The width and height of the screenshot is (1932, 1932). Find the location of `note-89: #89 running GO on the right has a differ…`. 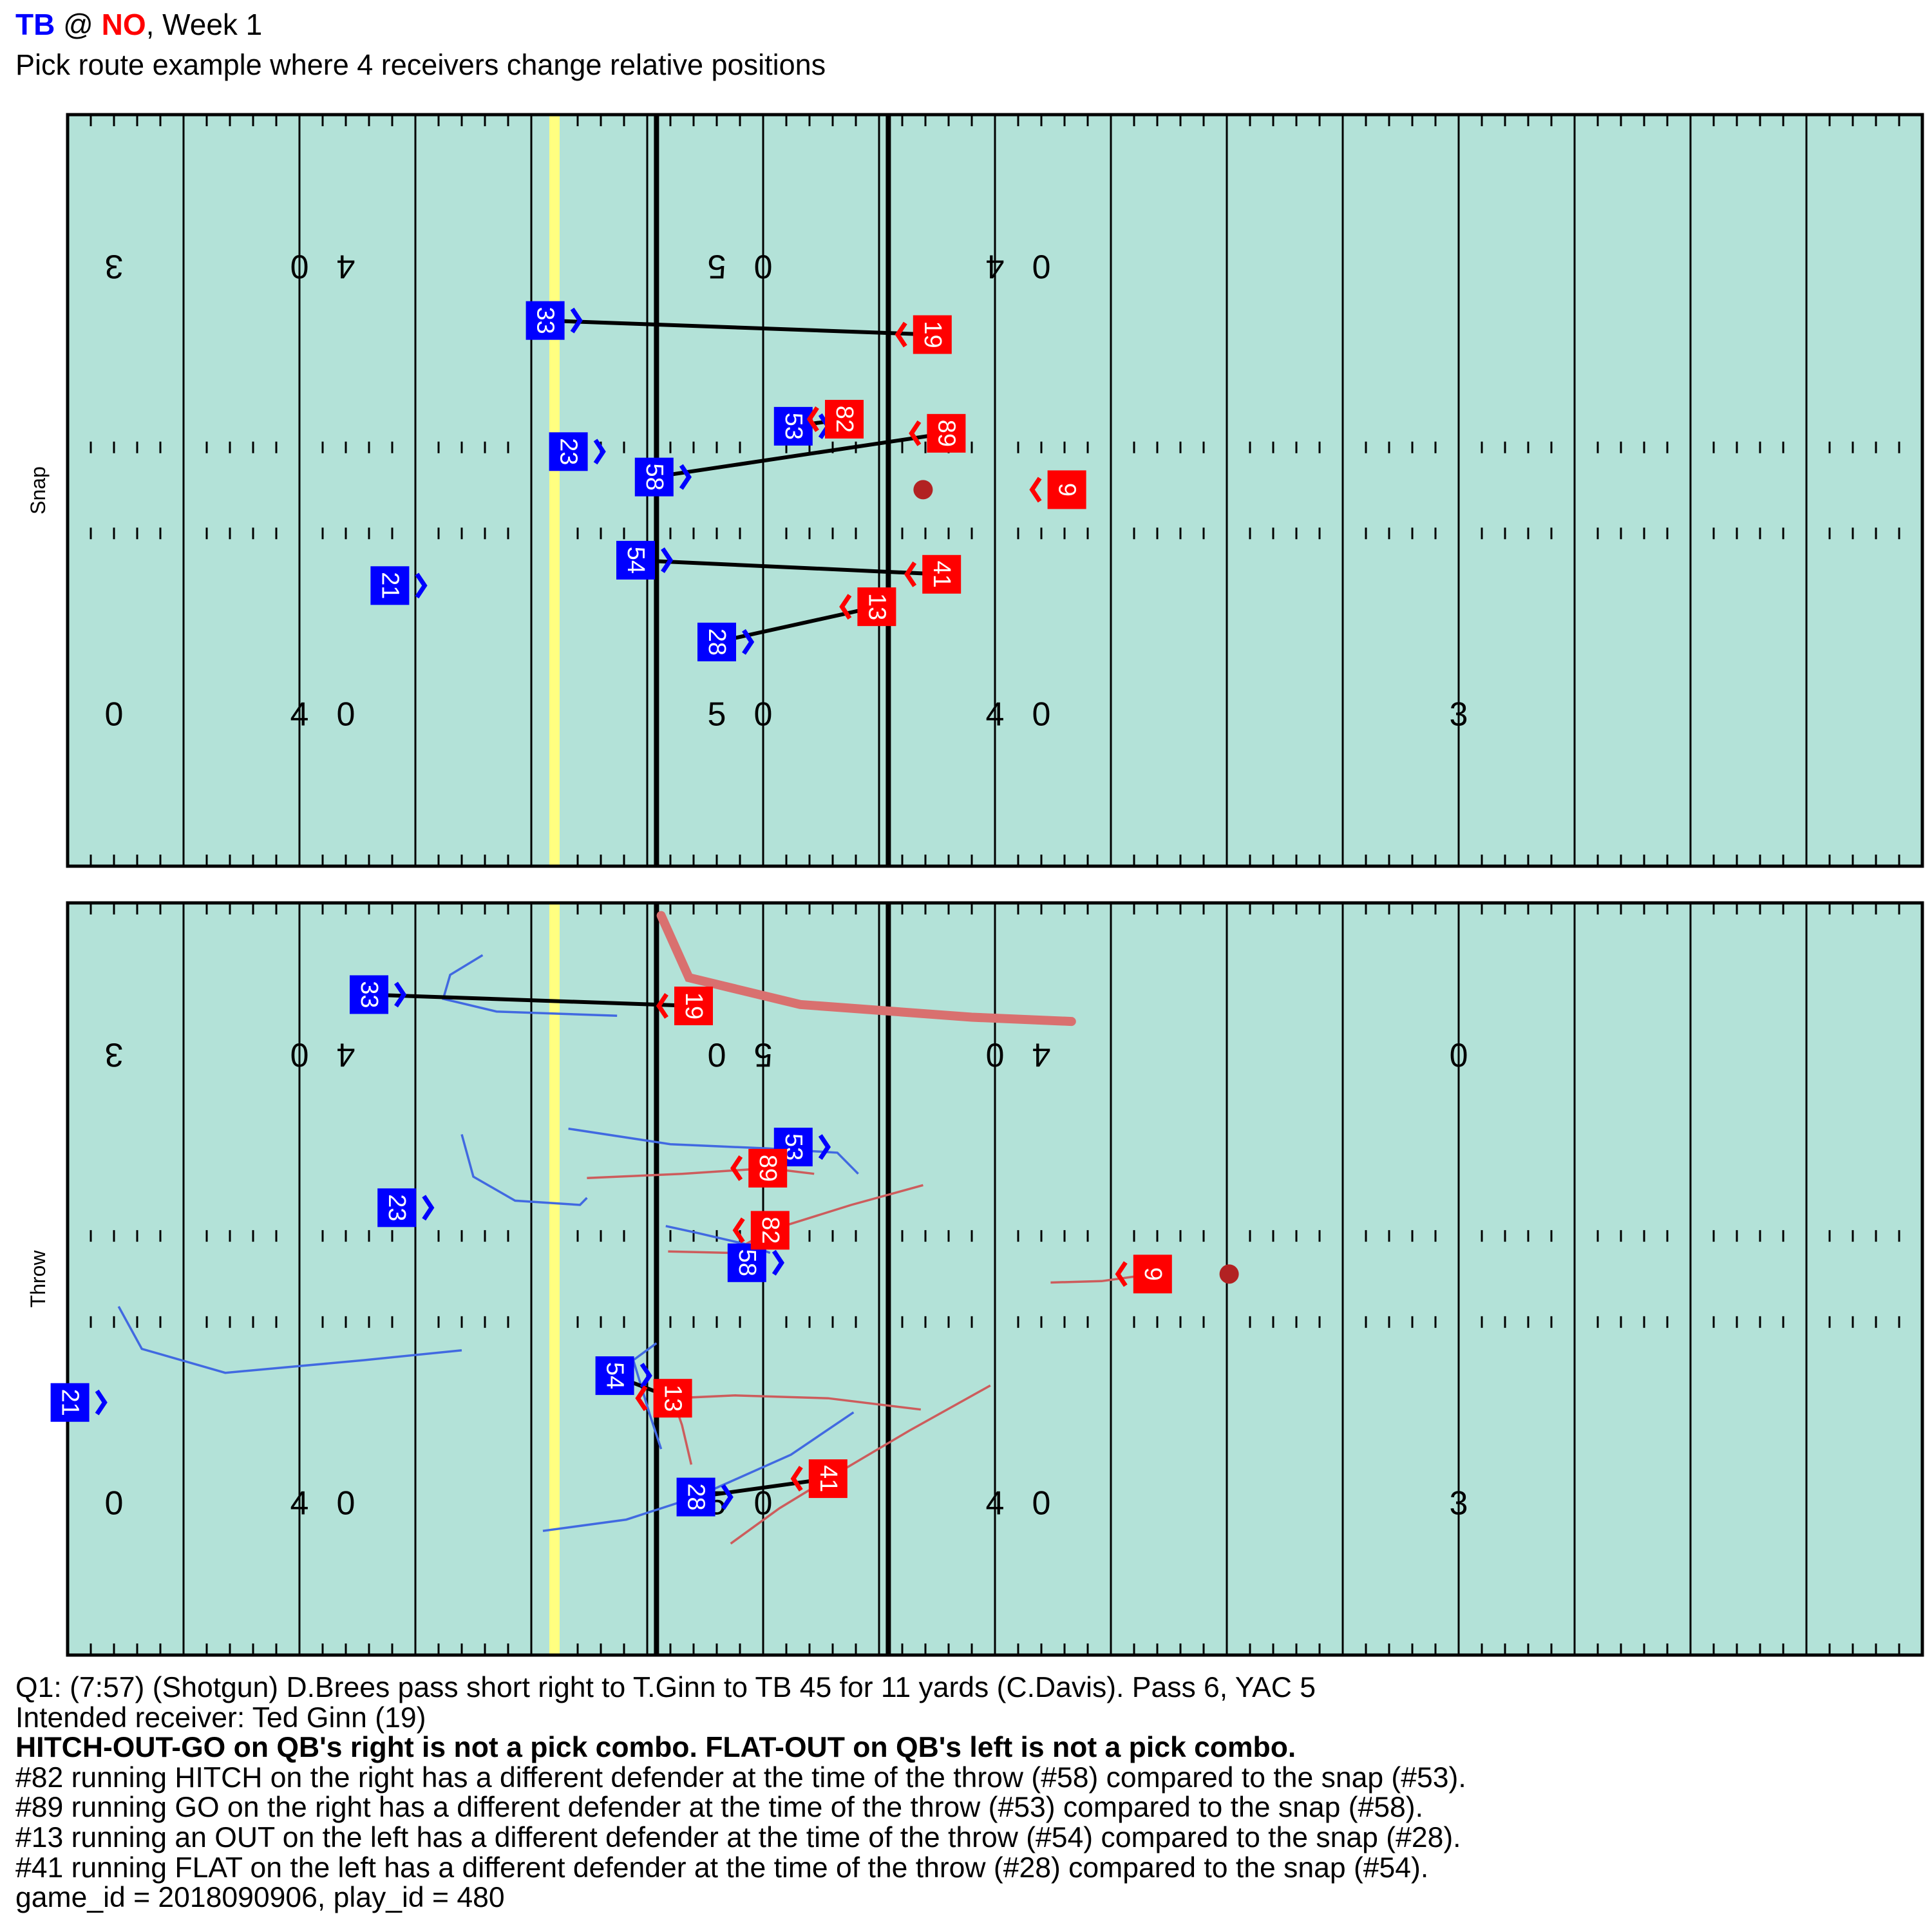

note-89: #89 running GO on the right has a differ… is located at coordinates (719, 1808).